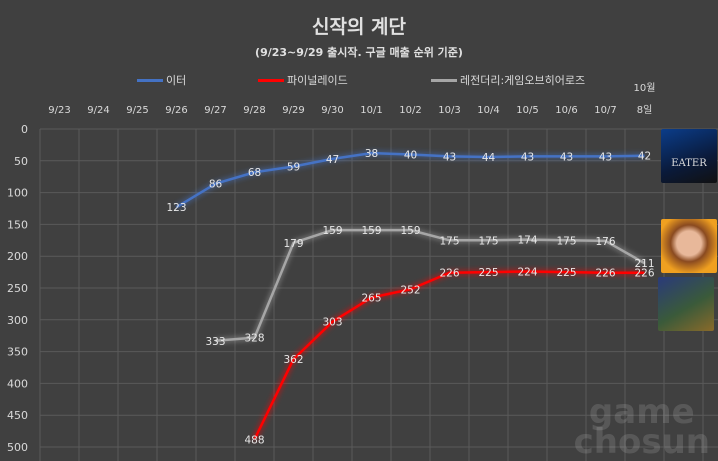 The width and height of the screenshot is (718, 461). Describe the element at coordinates (17, 256) in the screenshot. I see `y-tick-label: 200` at that location.